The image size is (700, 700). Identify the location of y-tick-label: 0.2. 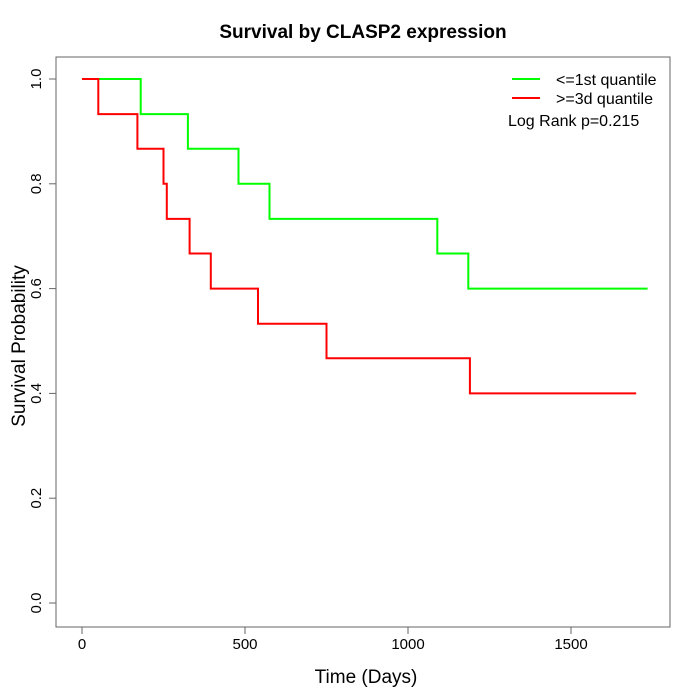
(36, 498).